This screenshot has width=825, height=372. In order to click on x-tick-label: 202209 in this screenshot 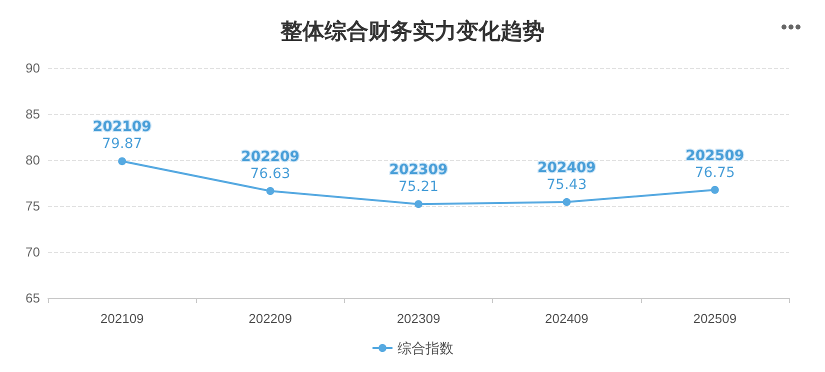, I will do `click(270, 318)`.